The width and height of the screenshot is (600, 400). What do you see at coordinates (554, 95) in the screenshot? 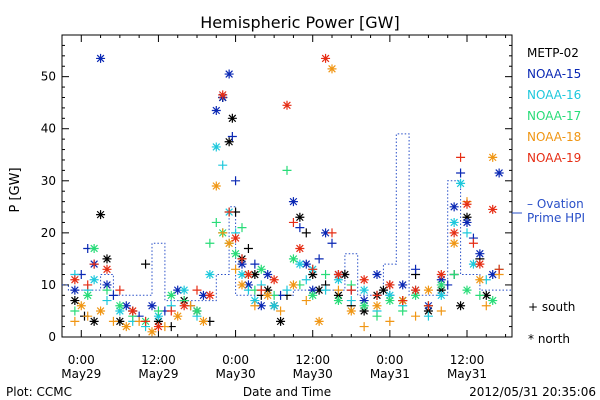
I see `legend-entry-noaa-16: NOAA-16` at bounding box center [554, 95].